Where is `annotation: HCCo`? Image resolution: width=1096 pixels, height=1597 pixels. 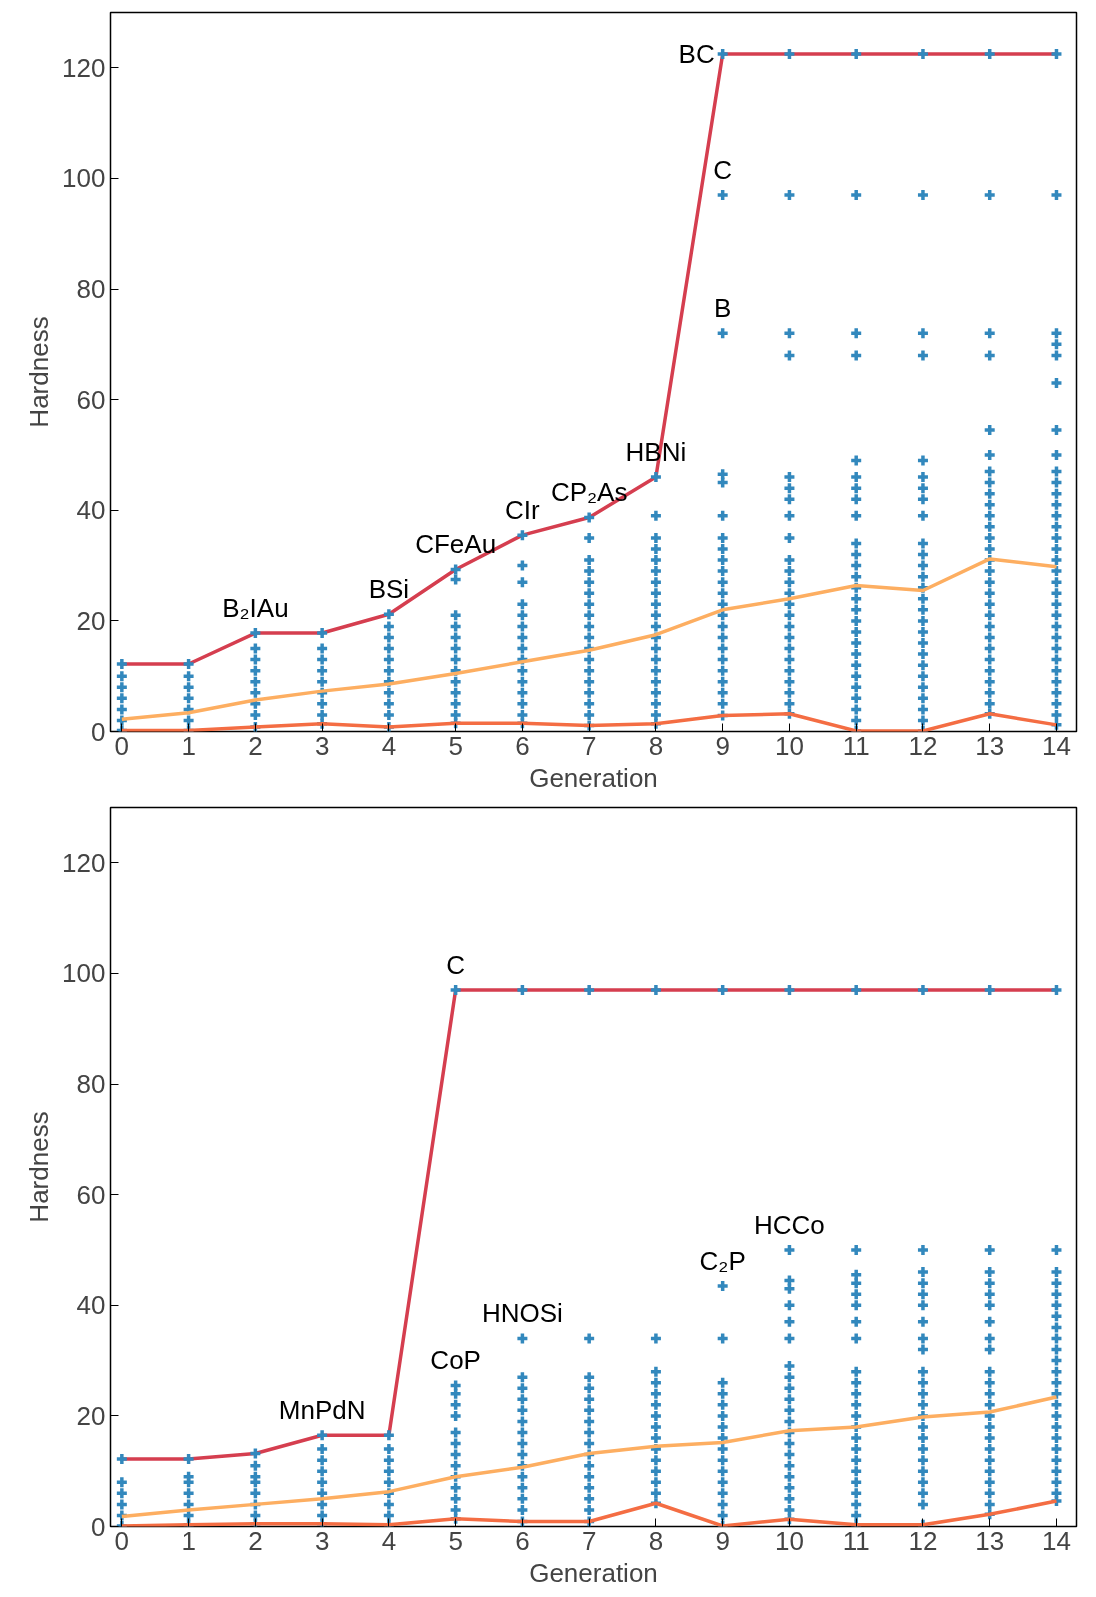
annotation: HCCo is located at coordinates (789, 1224).